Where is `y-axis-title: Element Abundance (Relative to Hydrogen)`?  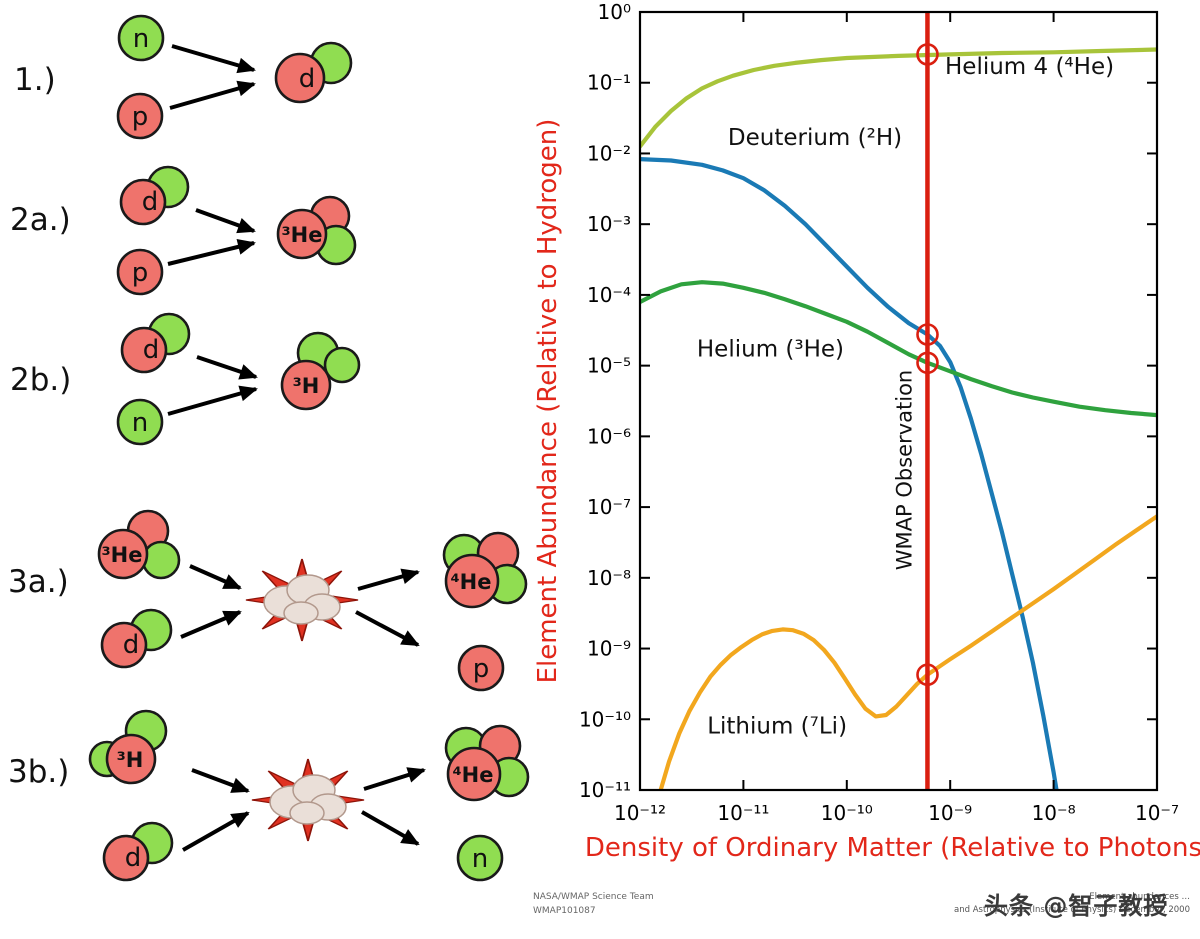 y-axis-title: Element Abundance (Relative to Hydrogen) is located at coordinates (548, 401).